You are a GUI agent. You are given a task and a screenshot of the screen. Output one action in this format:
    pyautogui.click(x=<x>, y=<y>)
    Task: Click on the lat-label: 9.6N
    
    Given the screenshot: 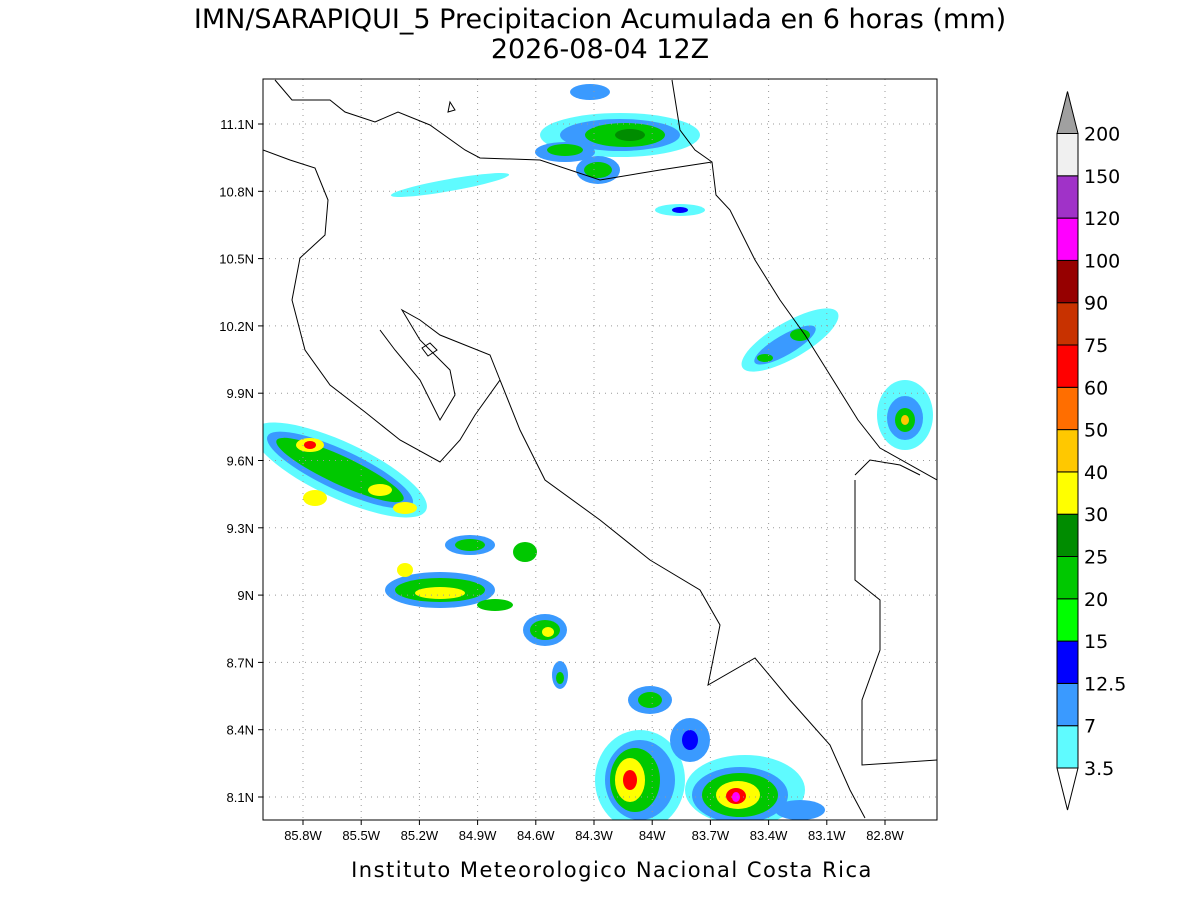 What is the action you would take?
    pyautogui.click(x=240, y=461)
    